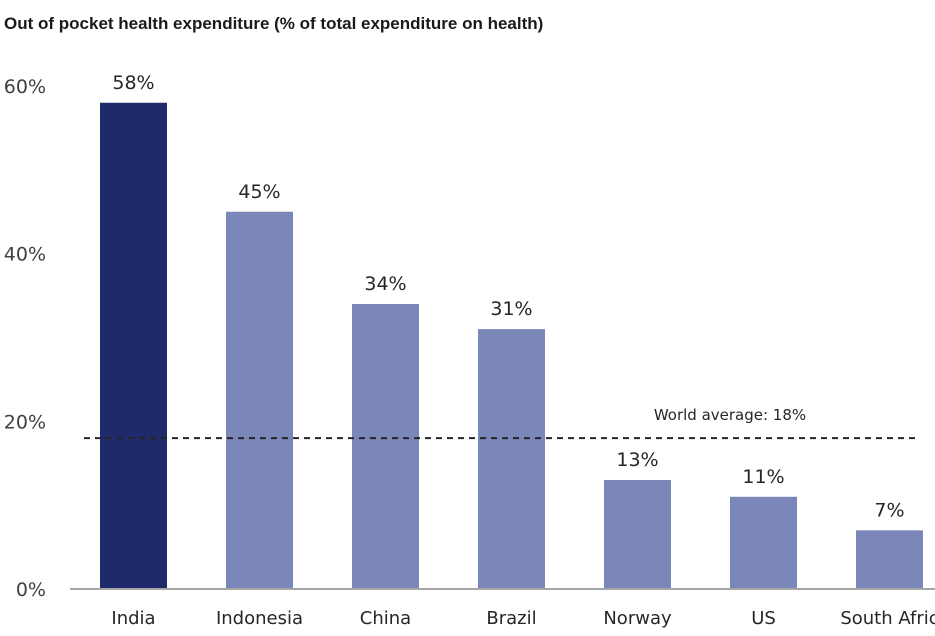  What do you see at coordinates (31, 590) in the screenshot?
I see `y-tick-label: 0%` at bounding box center [31, 590].